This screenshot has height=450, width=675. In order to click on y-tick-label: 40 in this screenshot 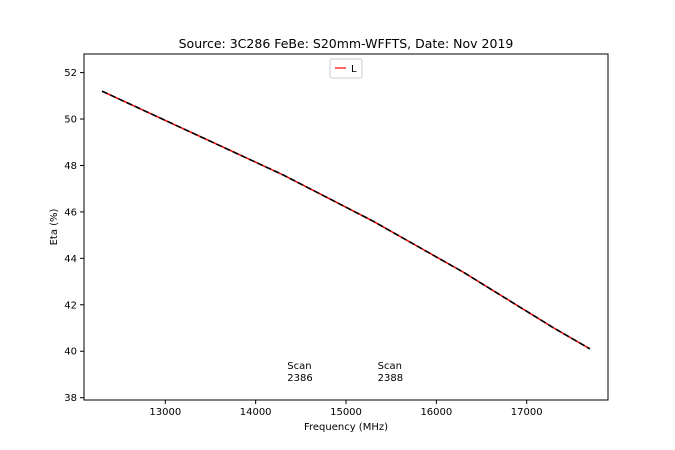, I will do `click(70, 352)`.